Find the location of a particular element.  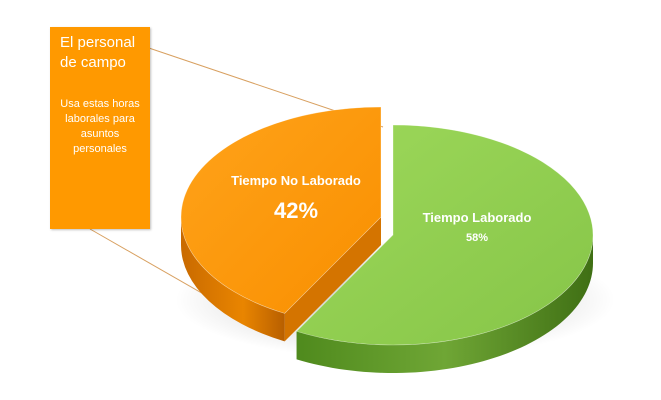

slice-wall-tiempo-no-laborado is located at coordinates (332, 279).